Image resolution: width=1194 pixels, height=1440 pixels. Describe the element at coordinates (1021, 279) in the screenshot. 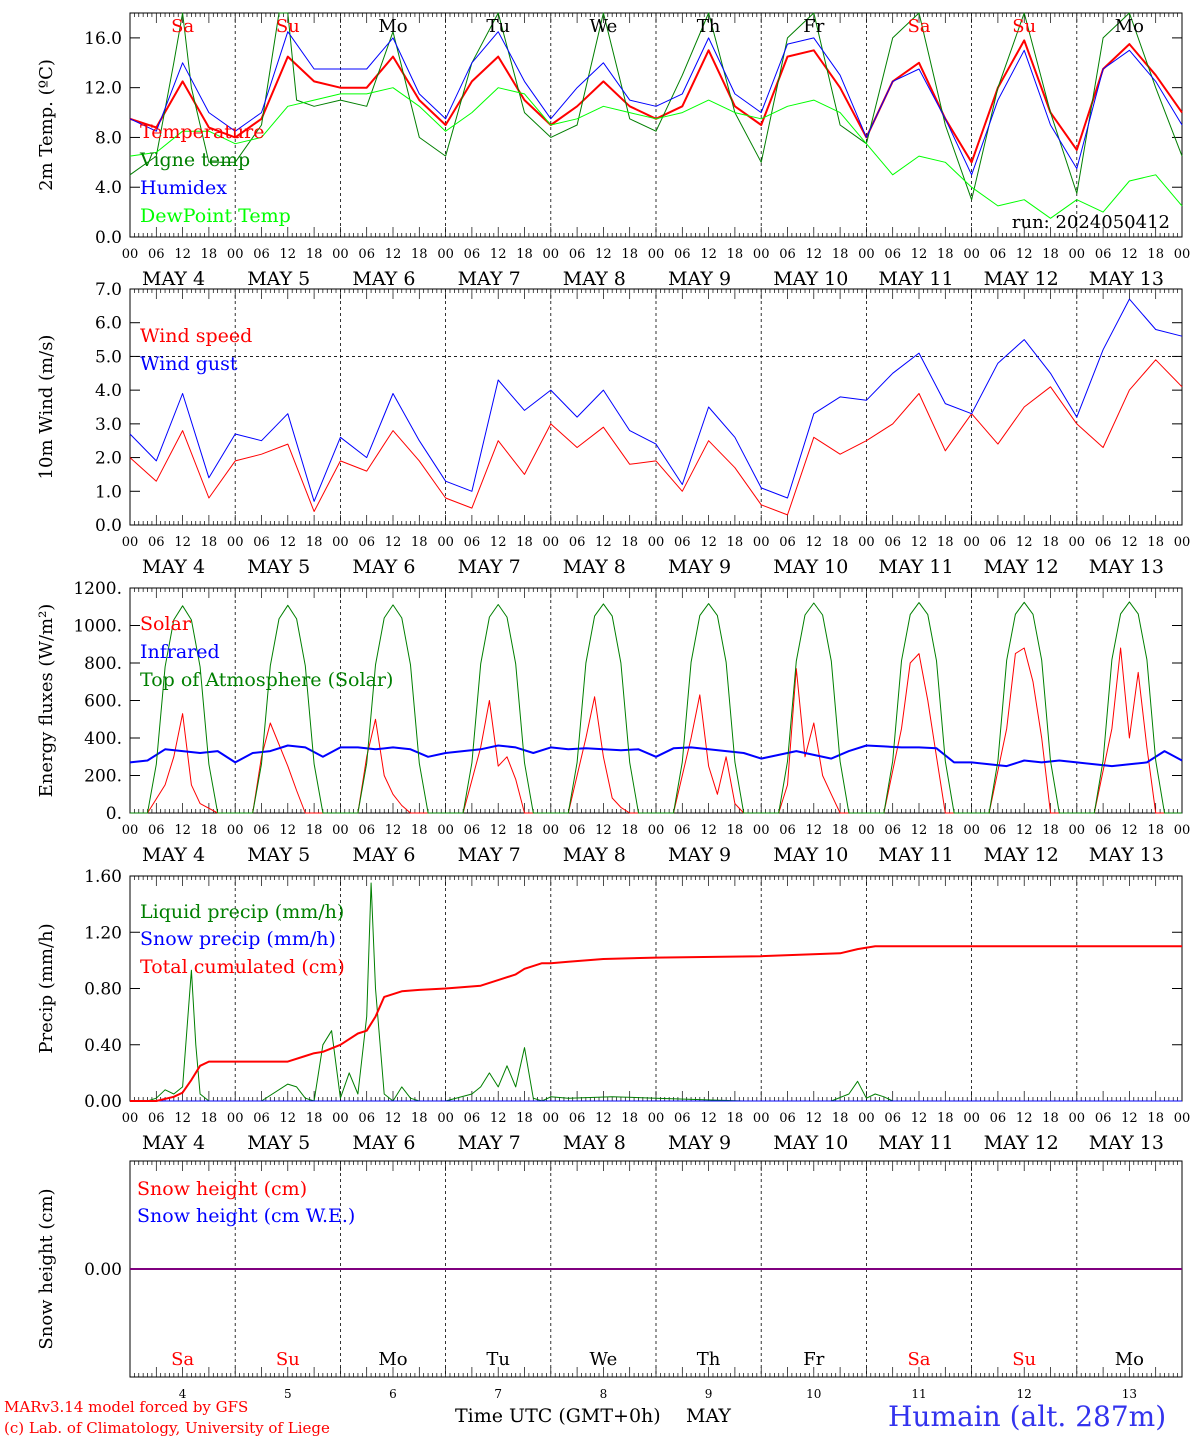

I see `date-label: MAY 12` at that location.